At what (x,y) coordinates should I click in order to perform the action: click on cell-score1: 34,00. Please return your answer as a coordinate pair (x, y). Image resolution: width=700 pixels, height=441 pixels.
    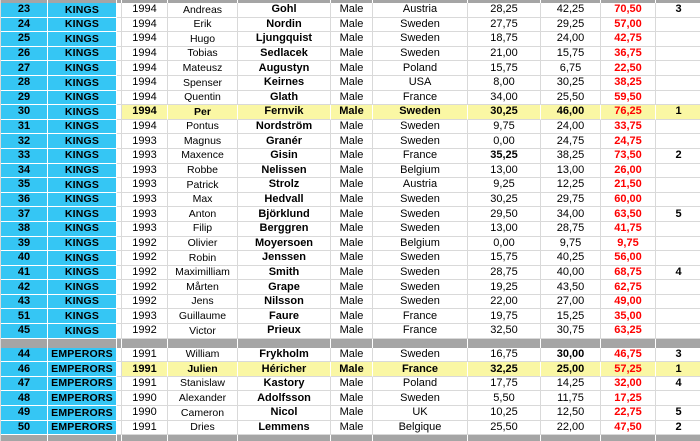
    Looking at the image, I should click on (504, 98).